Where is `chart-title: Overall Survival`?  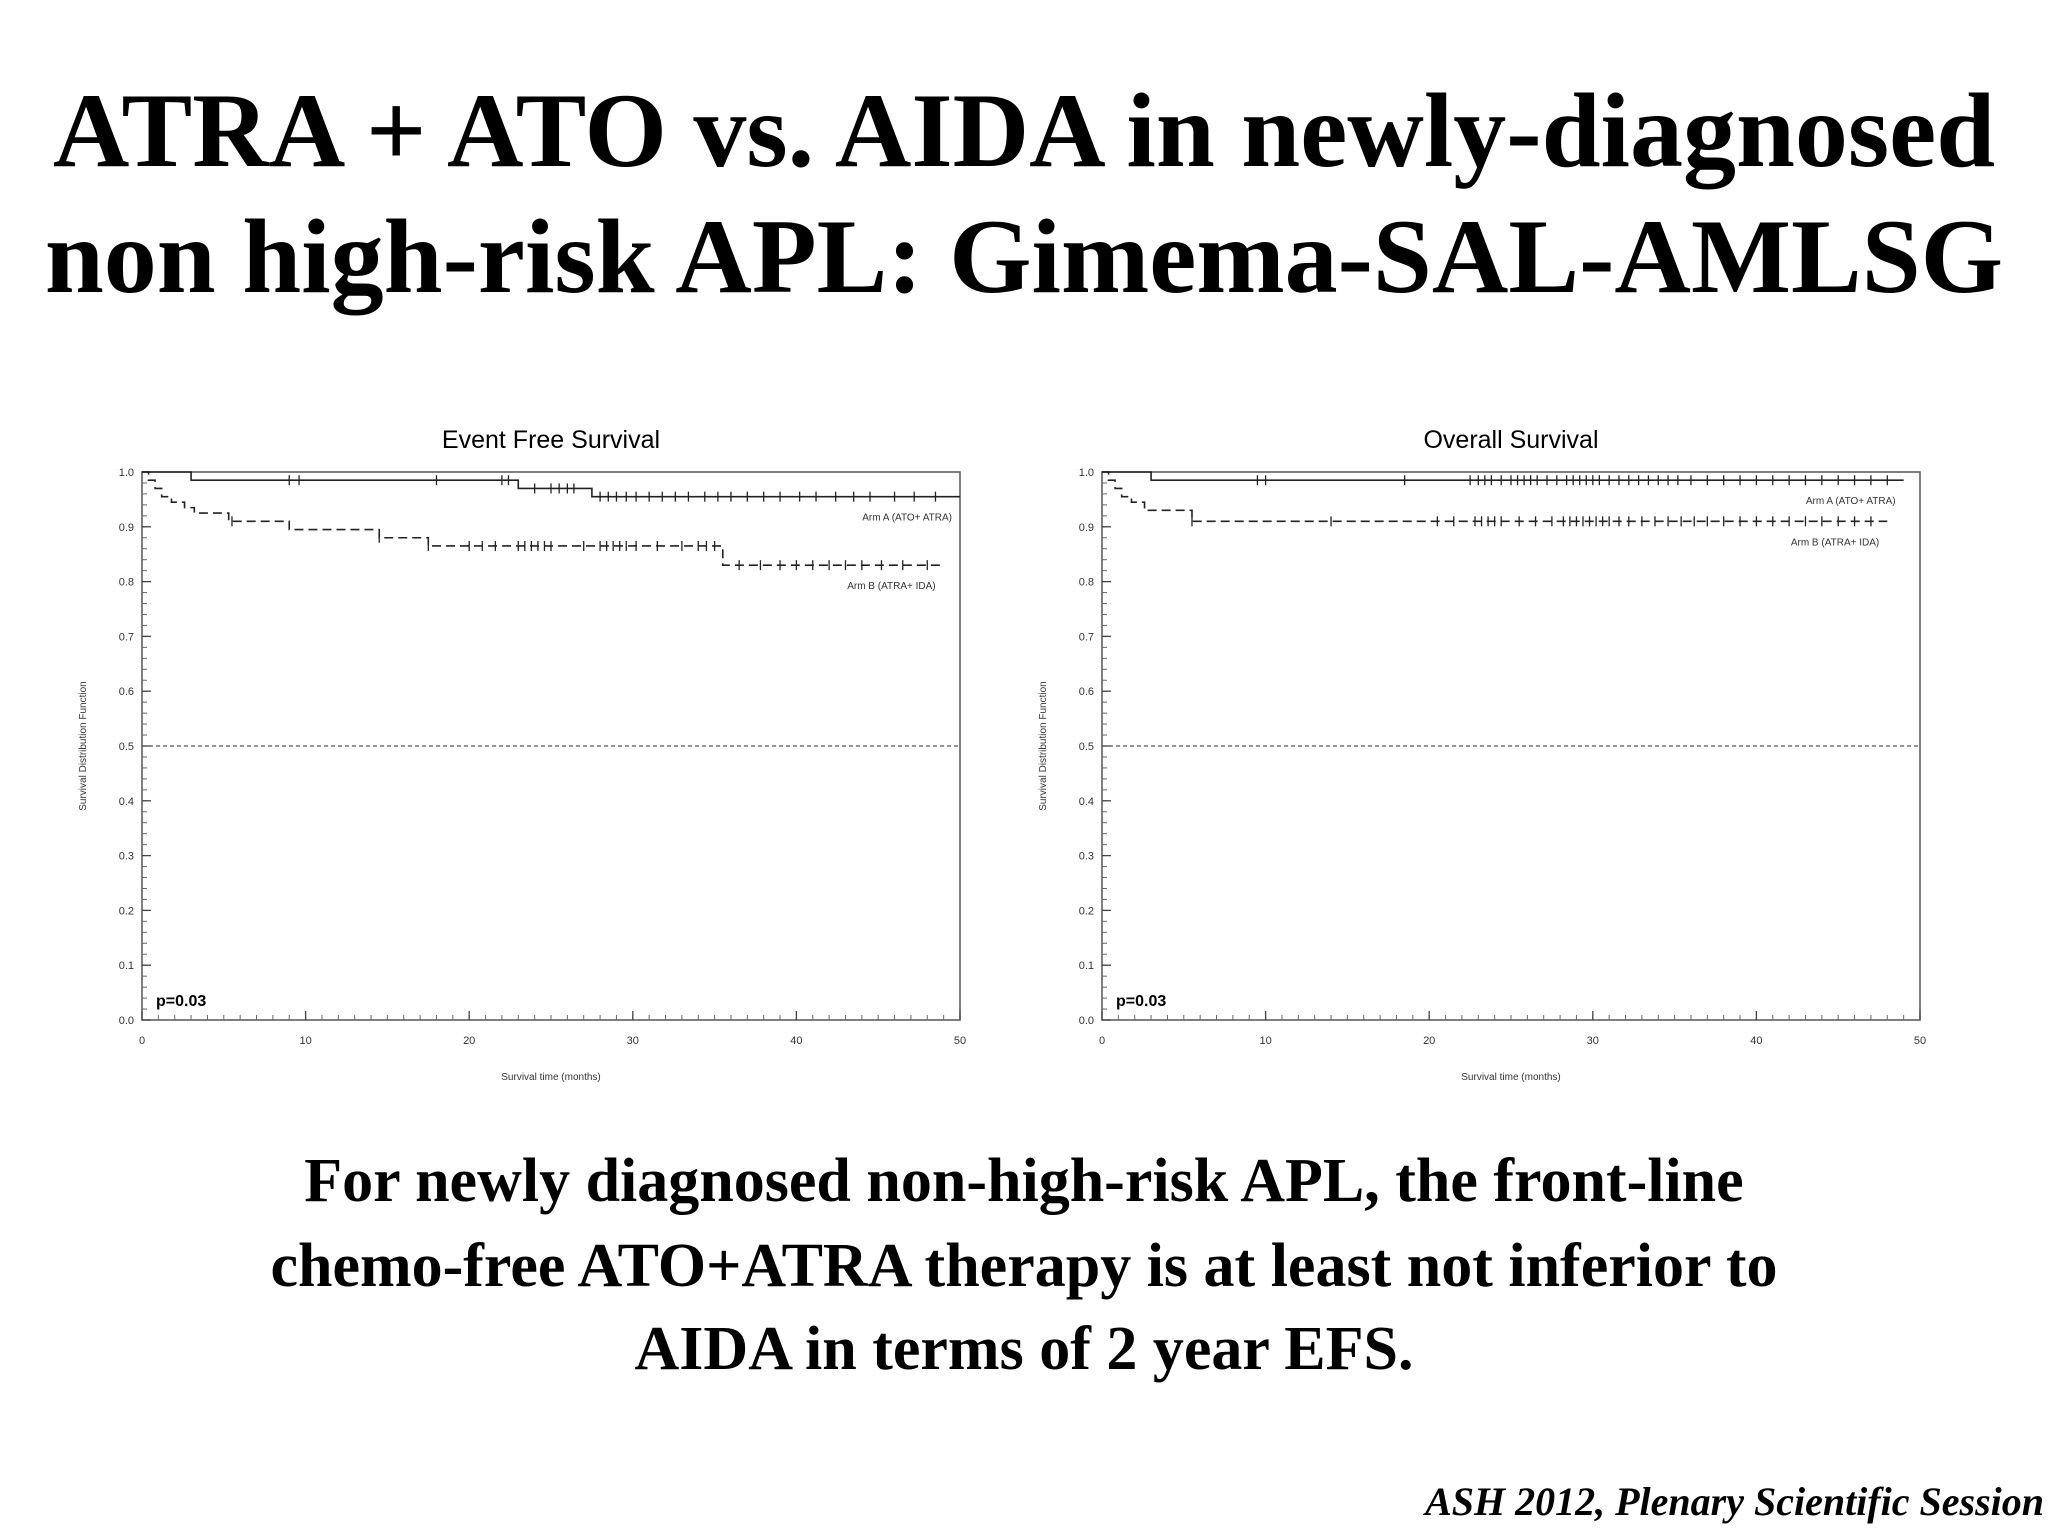 chart-title: Overall Survival is located at coordinates (1510, 440).